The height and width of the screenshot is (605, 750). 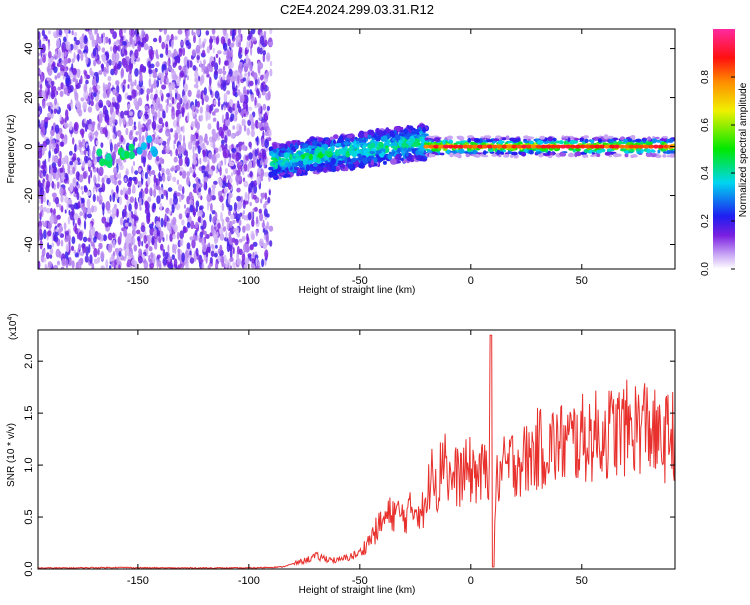 I want to click on snr-y-multiplier: (x104), so click(x=13, y=326).